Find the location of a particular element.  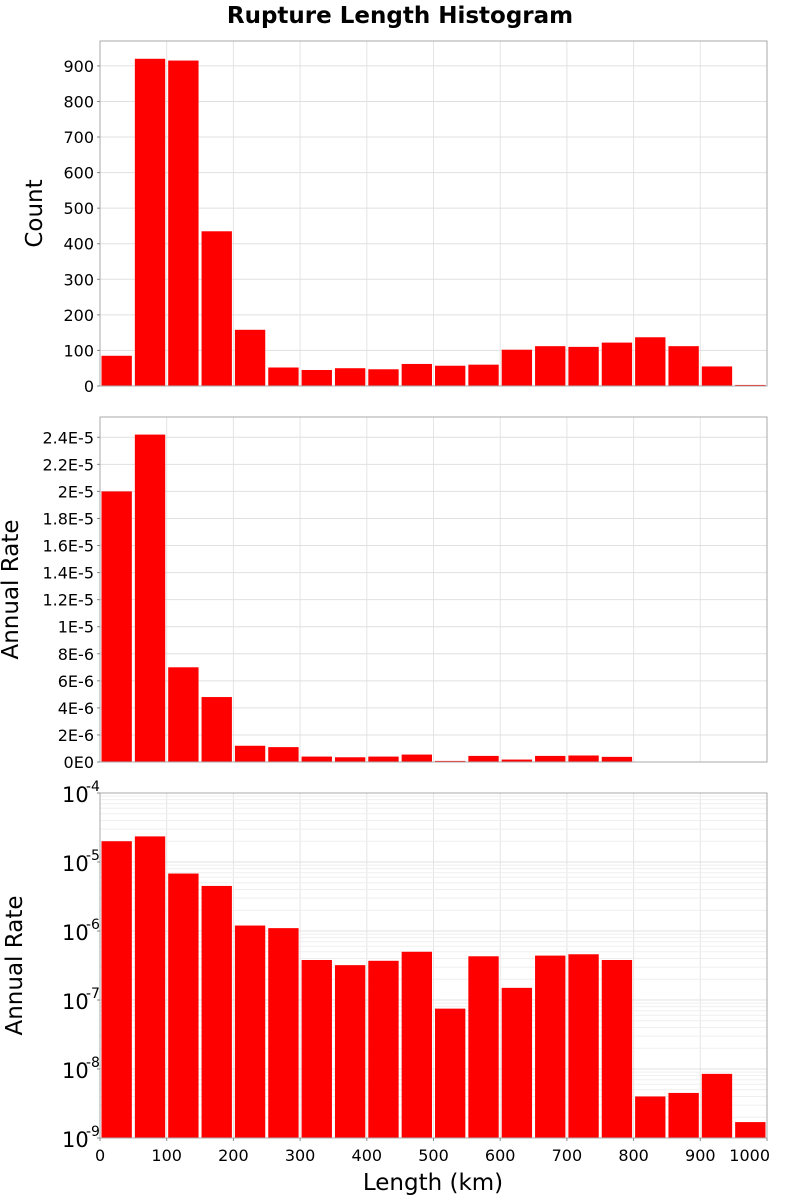

y-tick-exponent: -6 is located at coordinates (93, 925).